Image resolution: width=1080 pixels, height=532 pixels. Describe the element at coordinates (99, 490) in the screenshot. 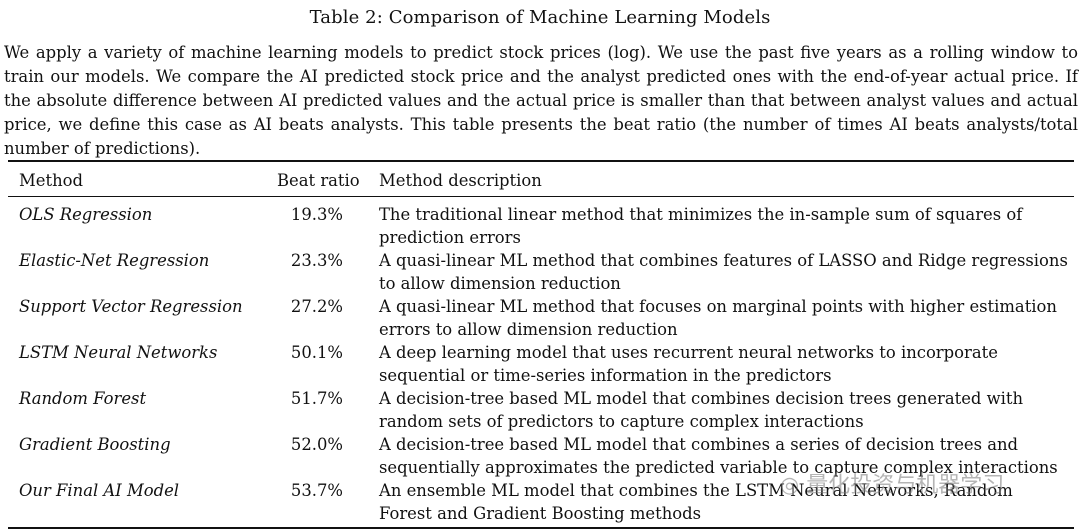

I see `row-method: Our Final AI Model` at that location.